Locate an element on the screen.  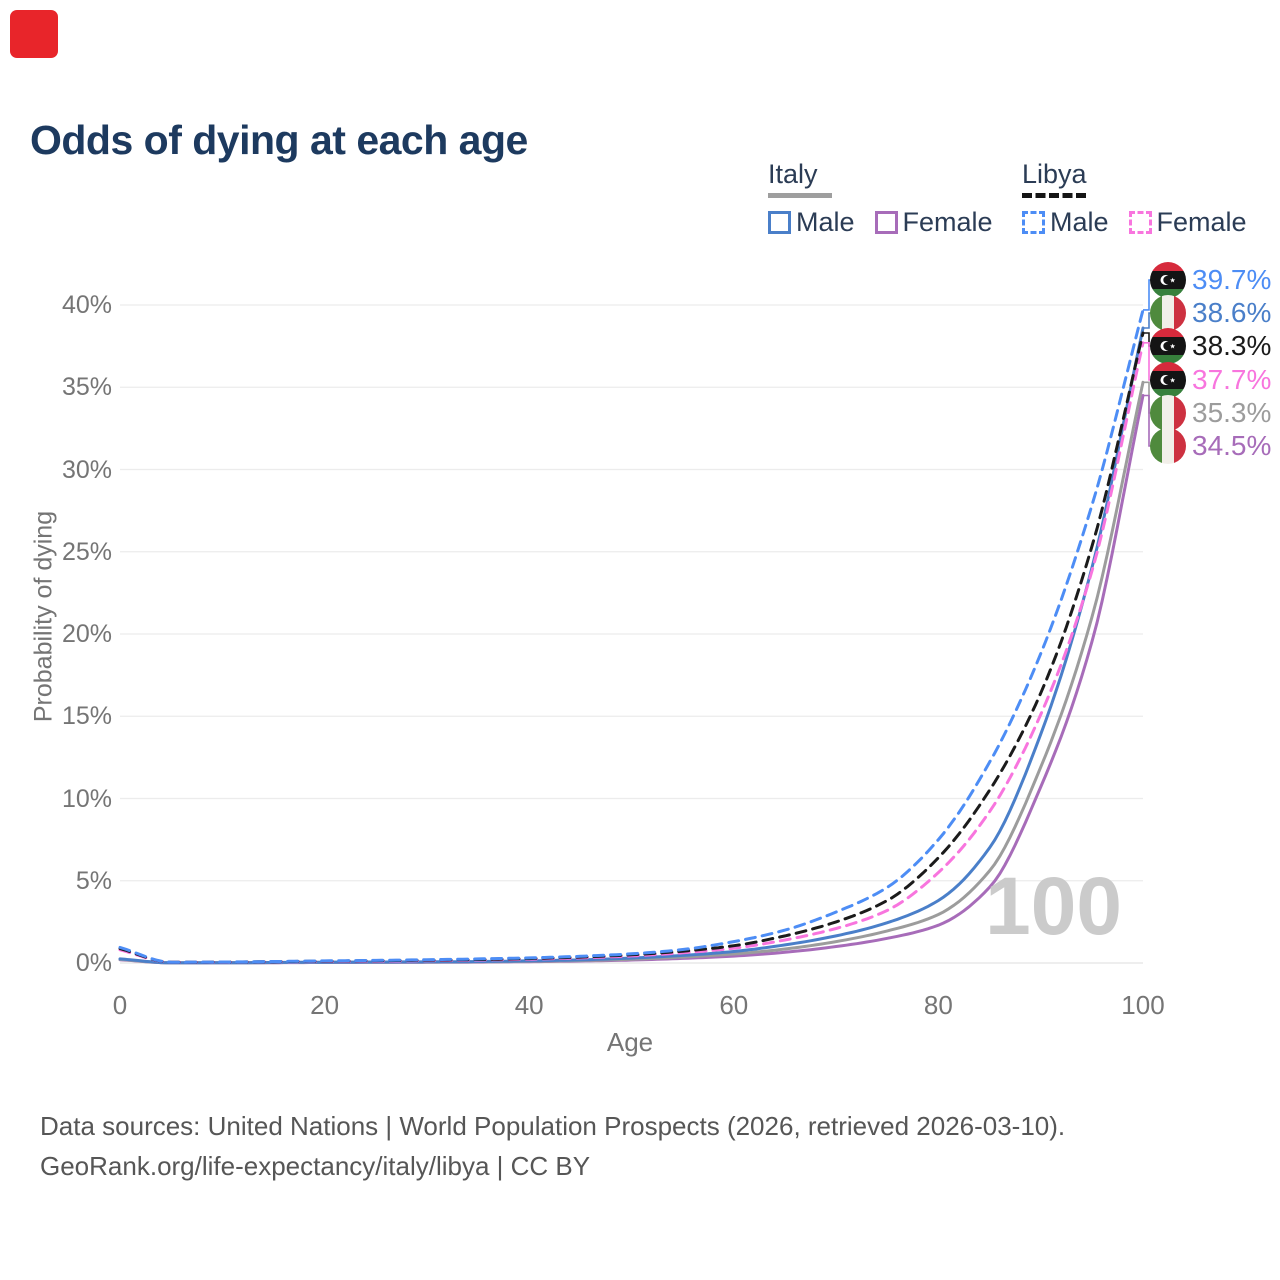
end-value-libya-total: 38.3% is located at coordinates (1232, 345).